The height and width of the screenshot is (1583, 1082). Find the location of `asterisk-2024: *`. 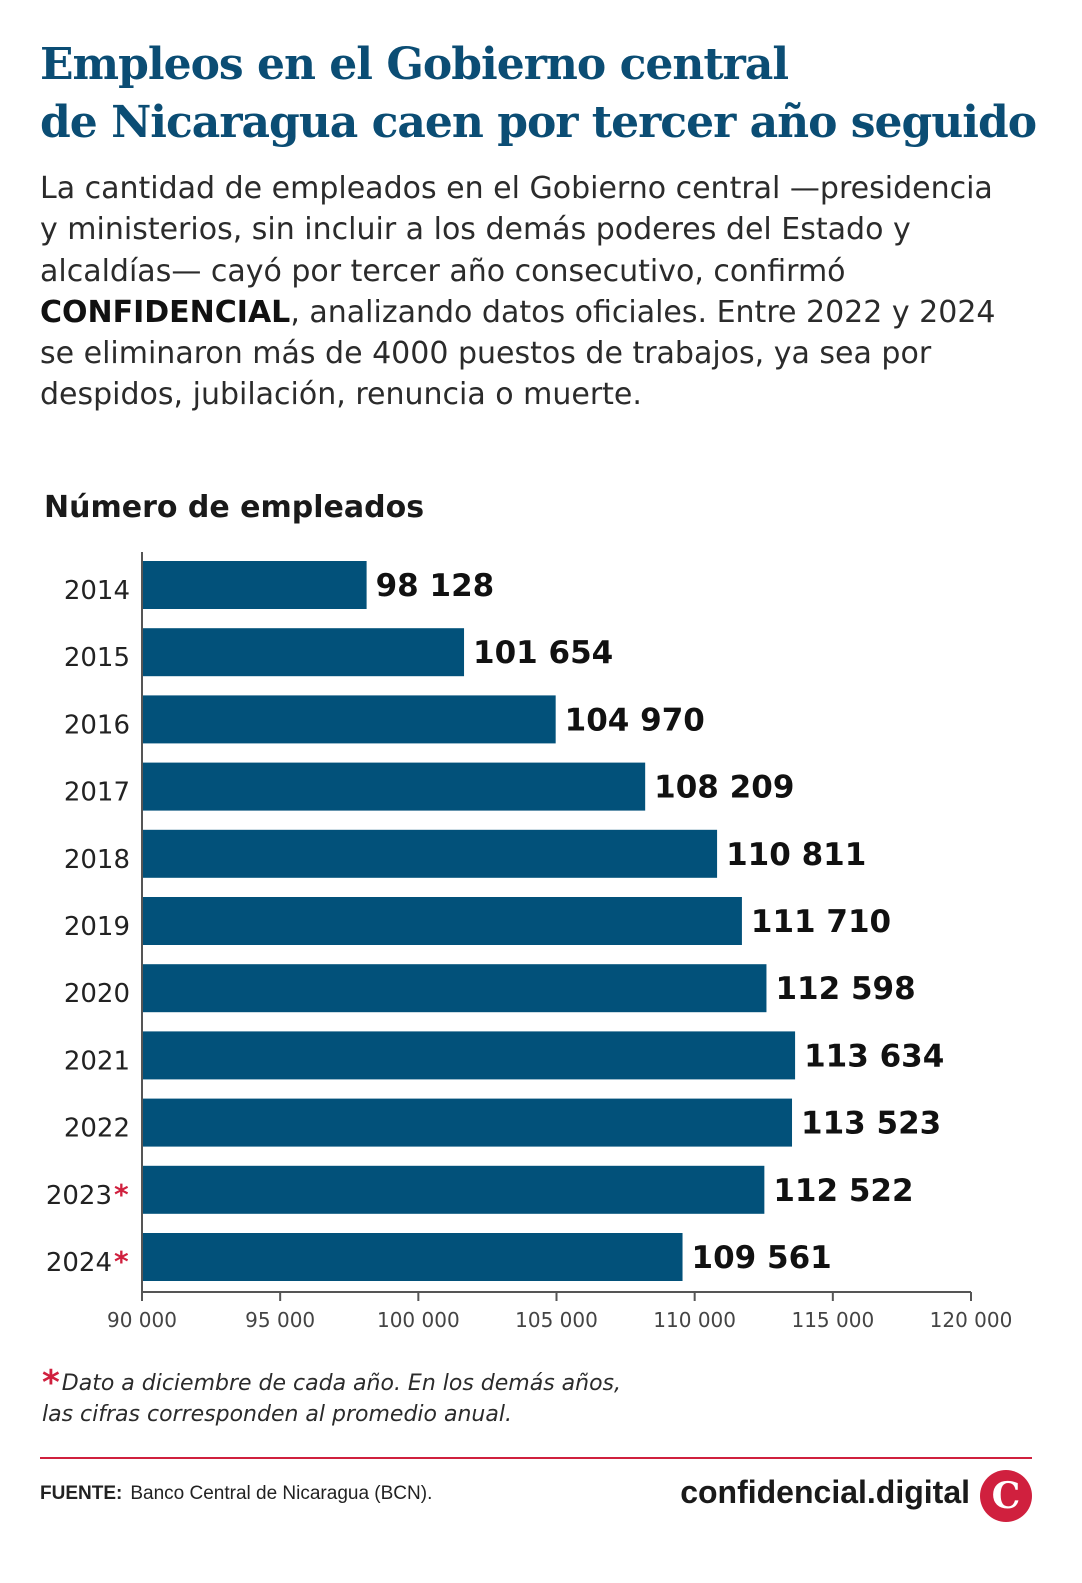

asterisk-2024: * is located at coordinates (121, 1261).